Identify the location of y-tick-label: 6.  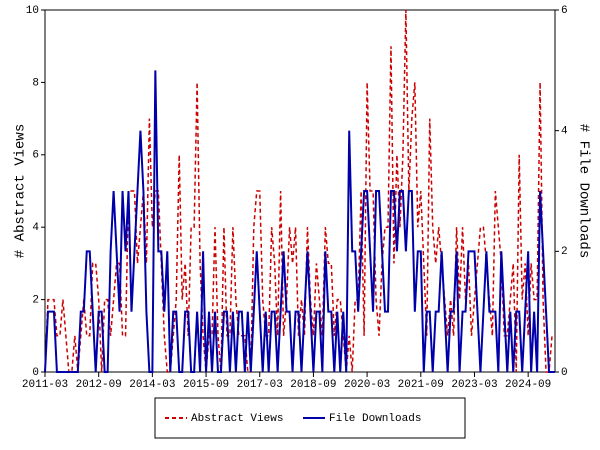
(35, 156).